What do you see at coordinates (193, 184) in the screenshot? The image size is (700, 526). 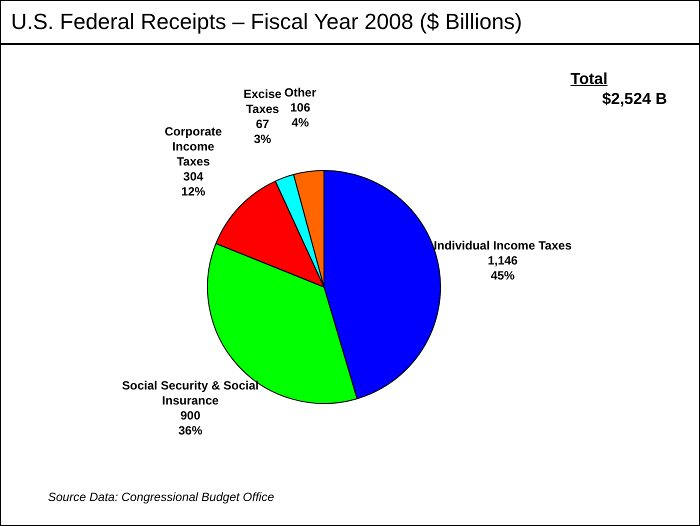 I see `data-label: 304 12%` at bounding box center [193, 184].